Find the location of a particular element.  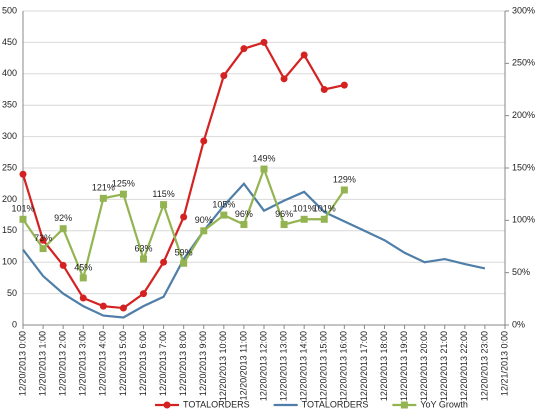

data-label: 125% is located at coordinates (123, 184).